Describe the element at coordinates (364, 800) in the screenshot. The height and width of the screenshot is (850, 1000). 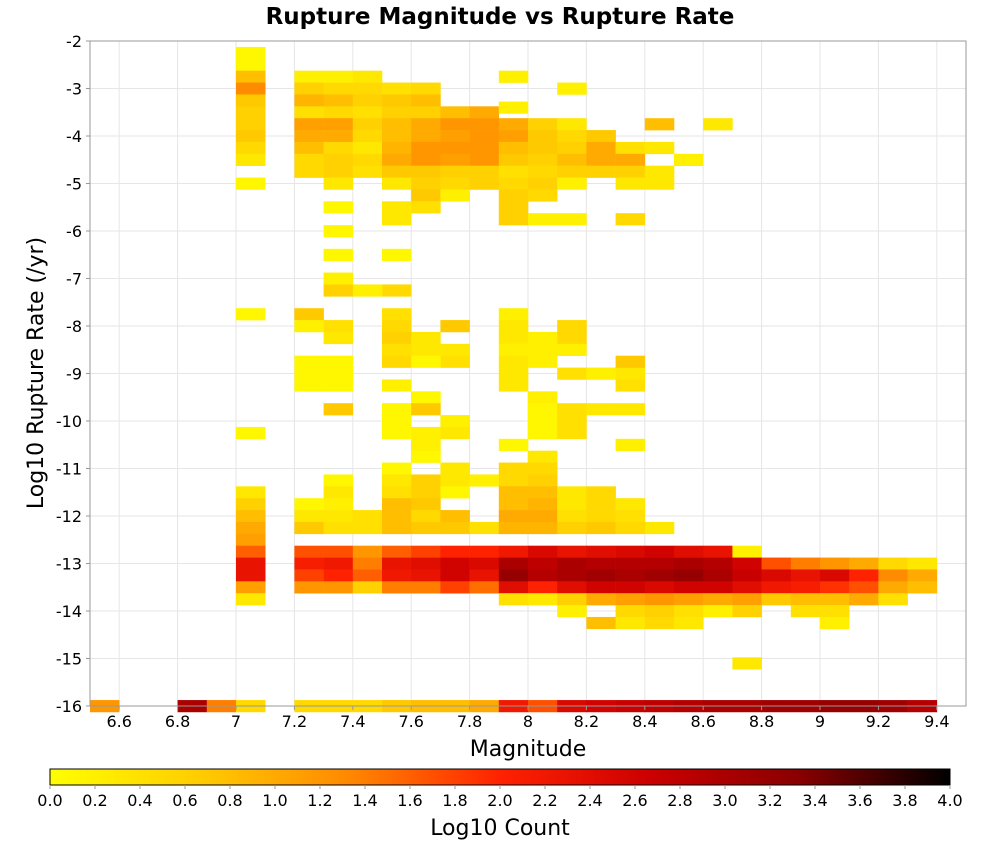
I see `colorbar-tick-label: 1.4` at that location.